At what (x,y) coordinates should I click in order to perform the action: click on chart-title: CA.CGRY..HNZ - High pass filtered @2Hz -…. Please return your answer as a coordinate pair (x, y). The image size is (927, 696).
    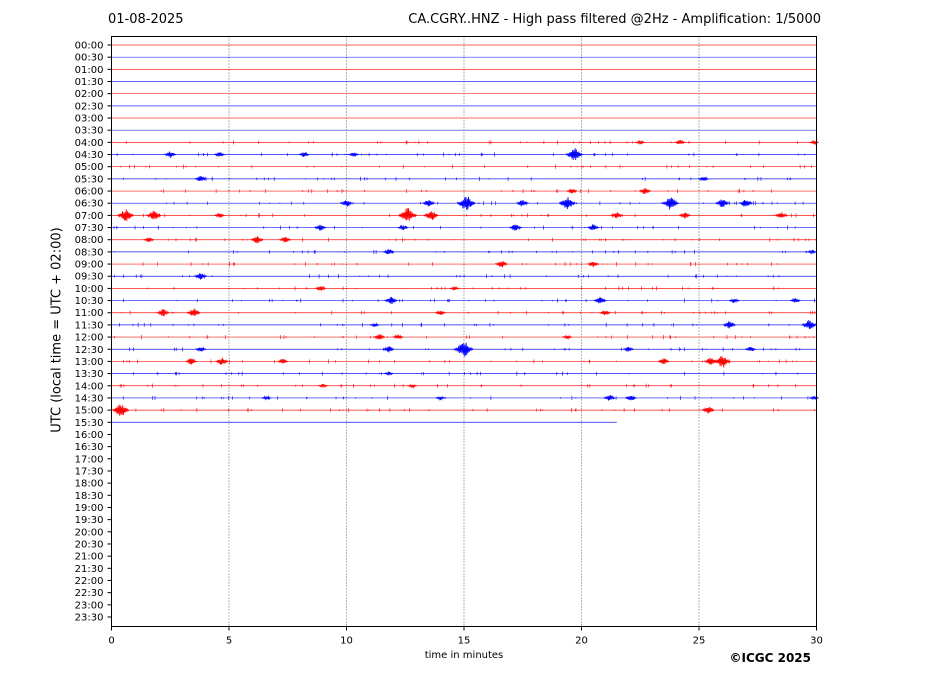
    Looking at the image, I should click on (614, 19).